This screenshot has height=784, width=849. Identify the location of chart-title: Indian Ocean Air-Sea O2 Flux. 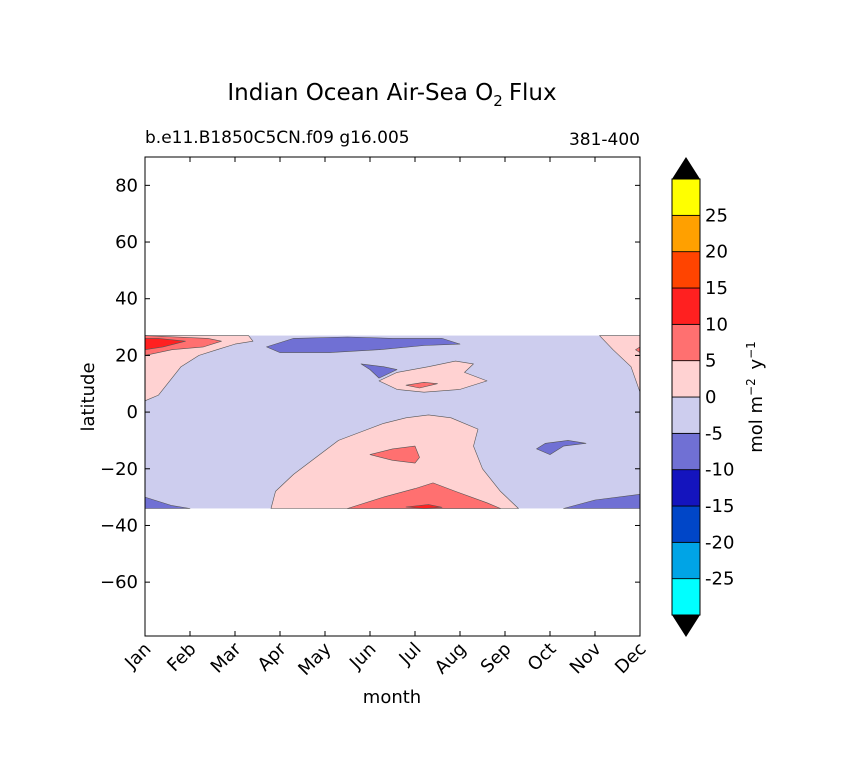
(391, 95).